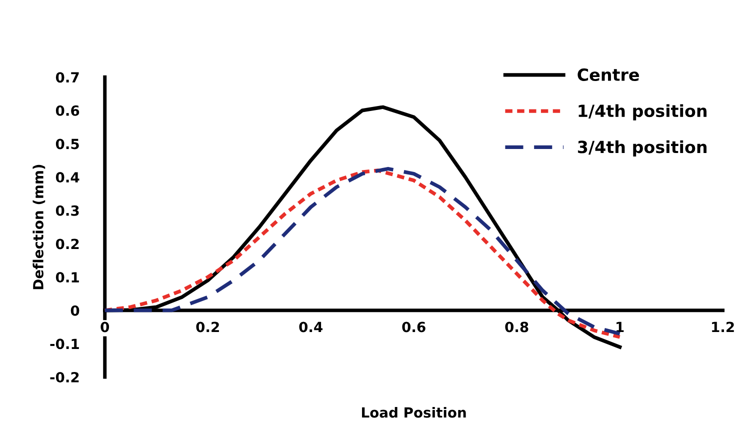  I want to click on y-tick-label: 0, so click(75, 310).